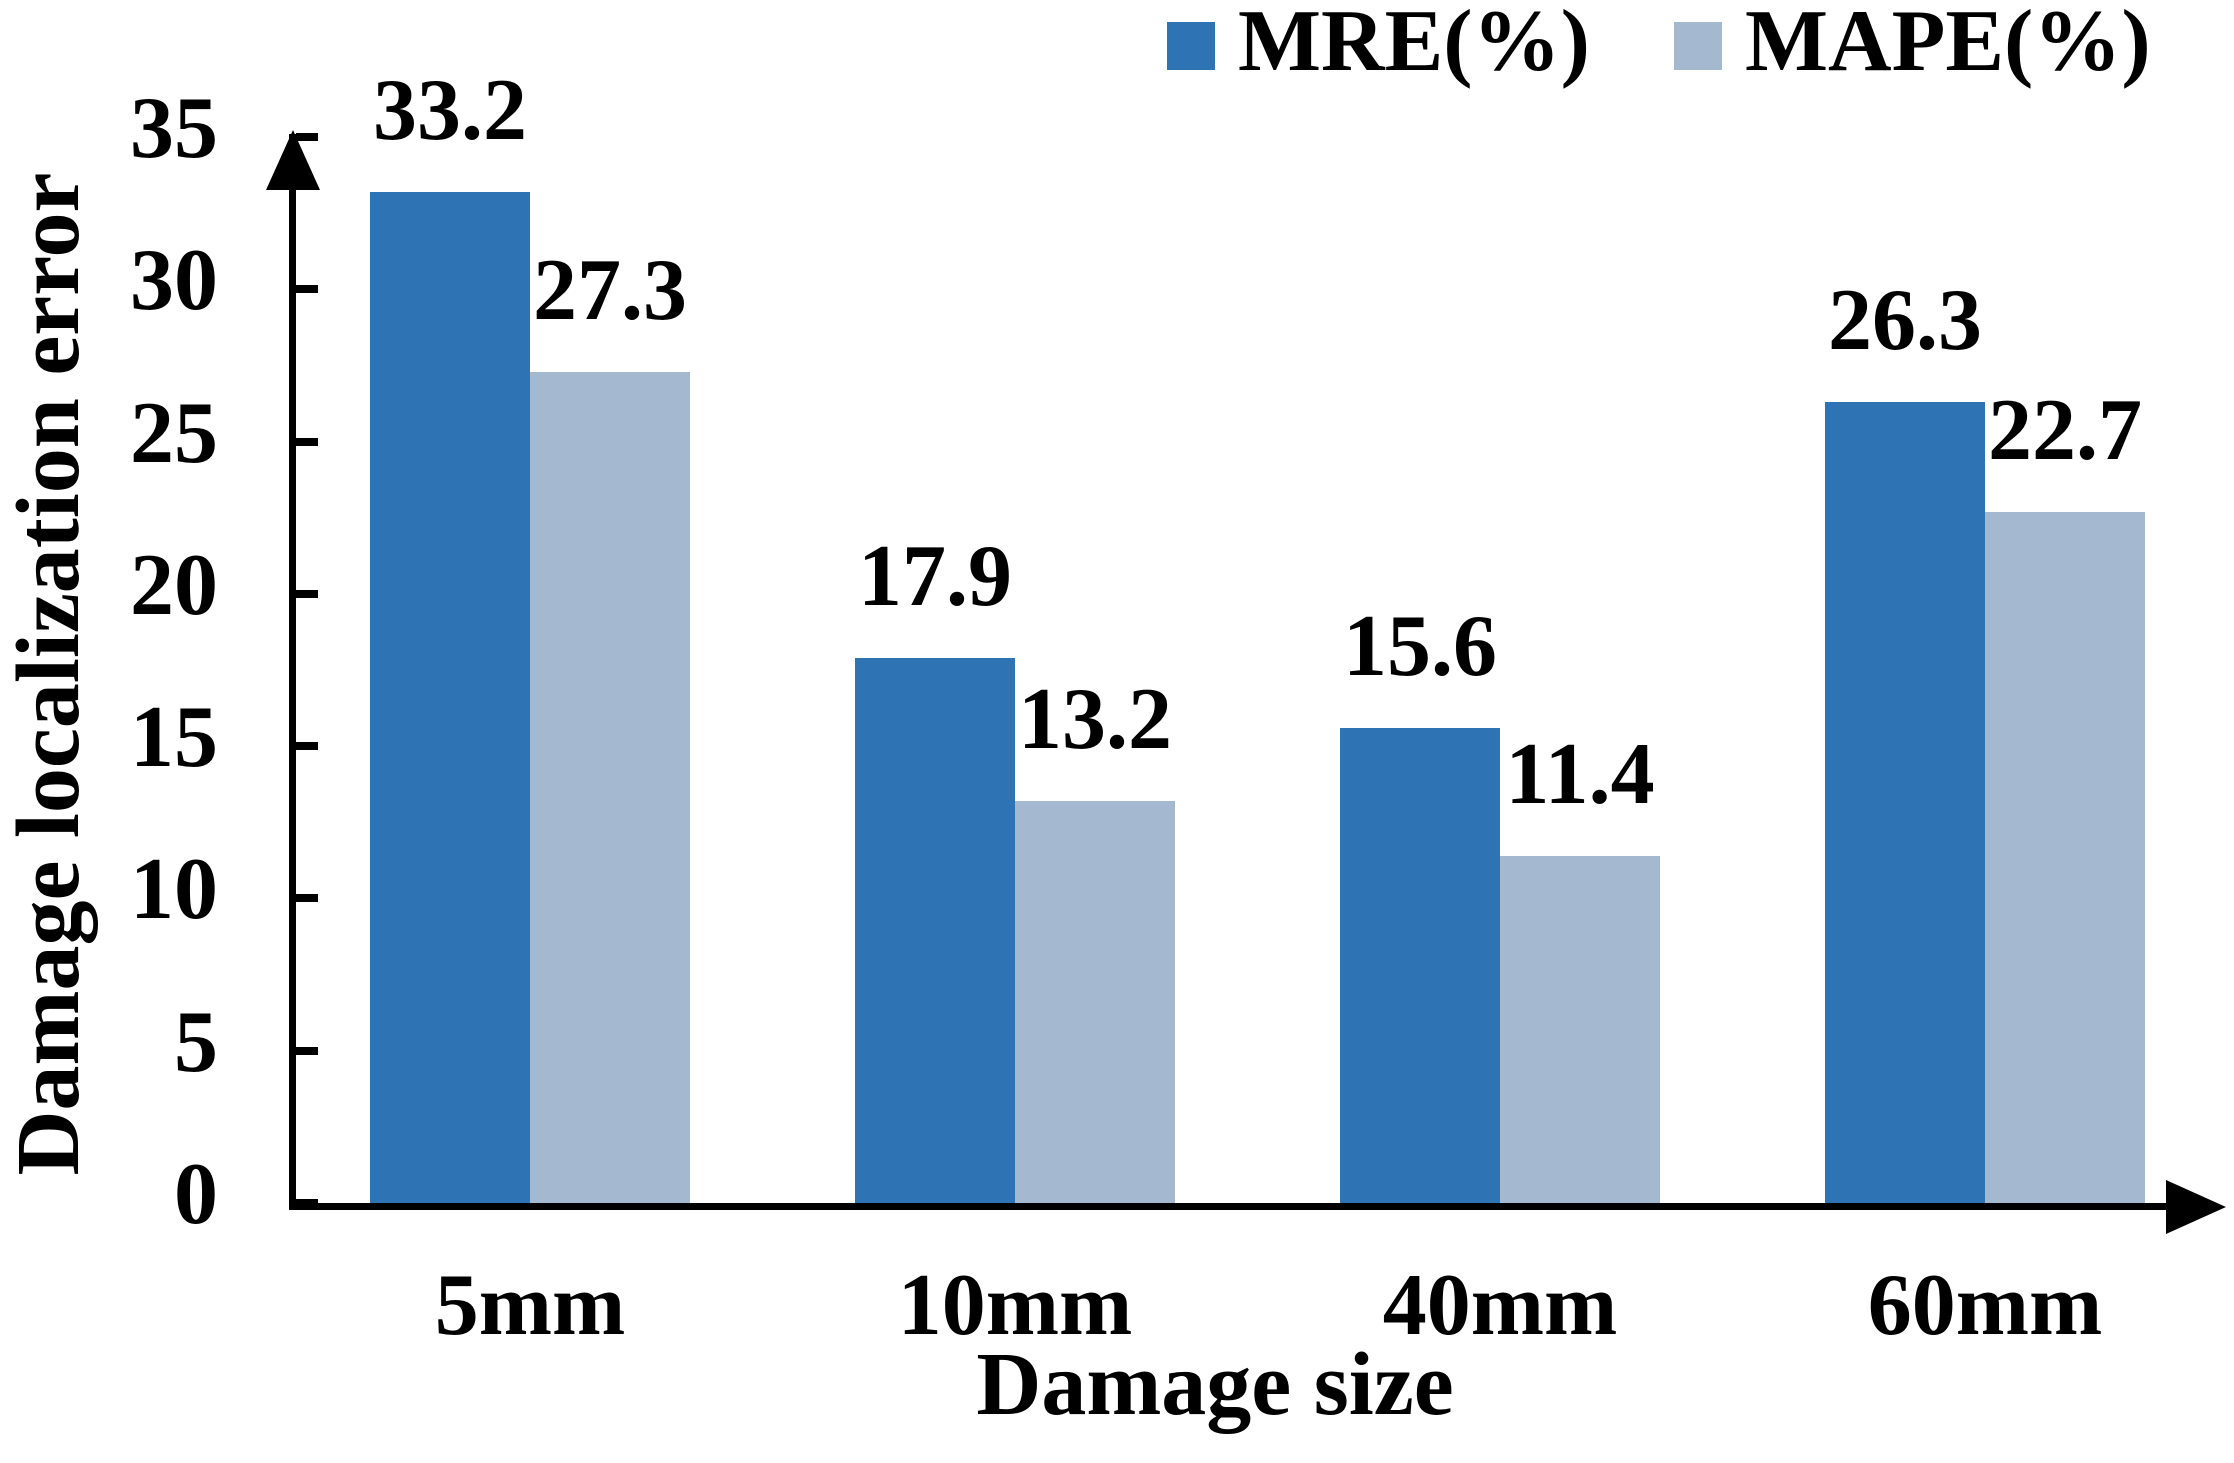 The height and width of the screenshot is (1463, 2234). Describe the element at coordinates (174, 738) in the screenshot. I see `y-tick-label-15: 15` at that location.